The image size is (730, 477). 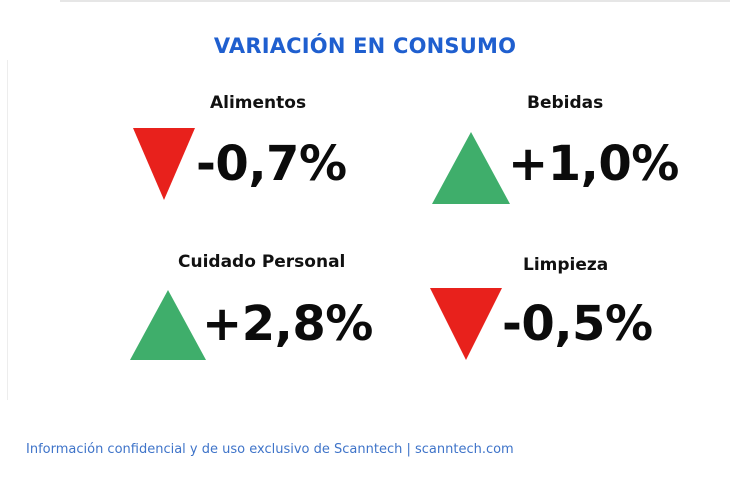 I want to click on metric-value-bebidas: +1,0%, so click(x=593, y=164).